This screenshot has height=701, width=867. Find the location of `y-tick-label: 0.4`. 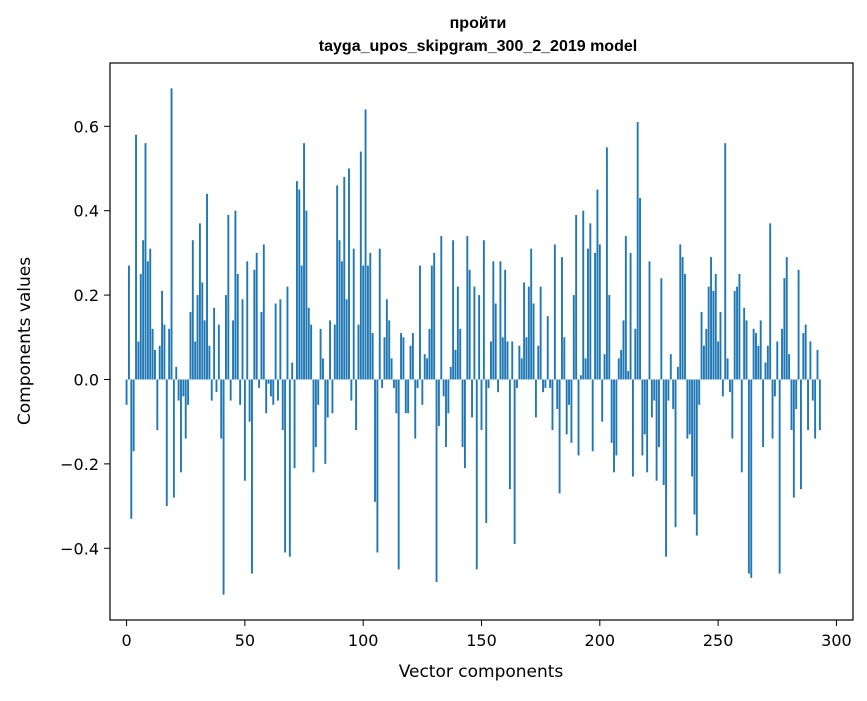

y-tick-label: 0.4 is located at coordinates (86, 211).